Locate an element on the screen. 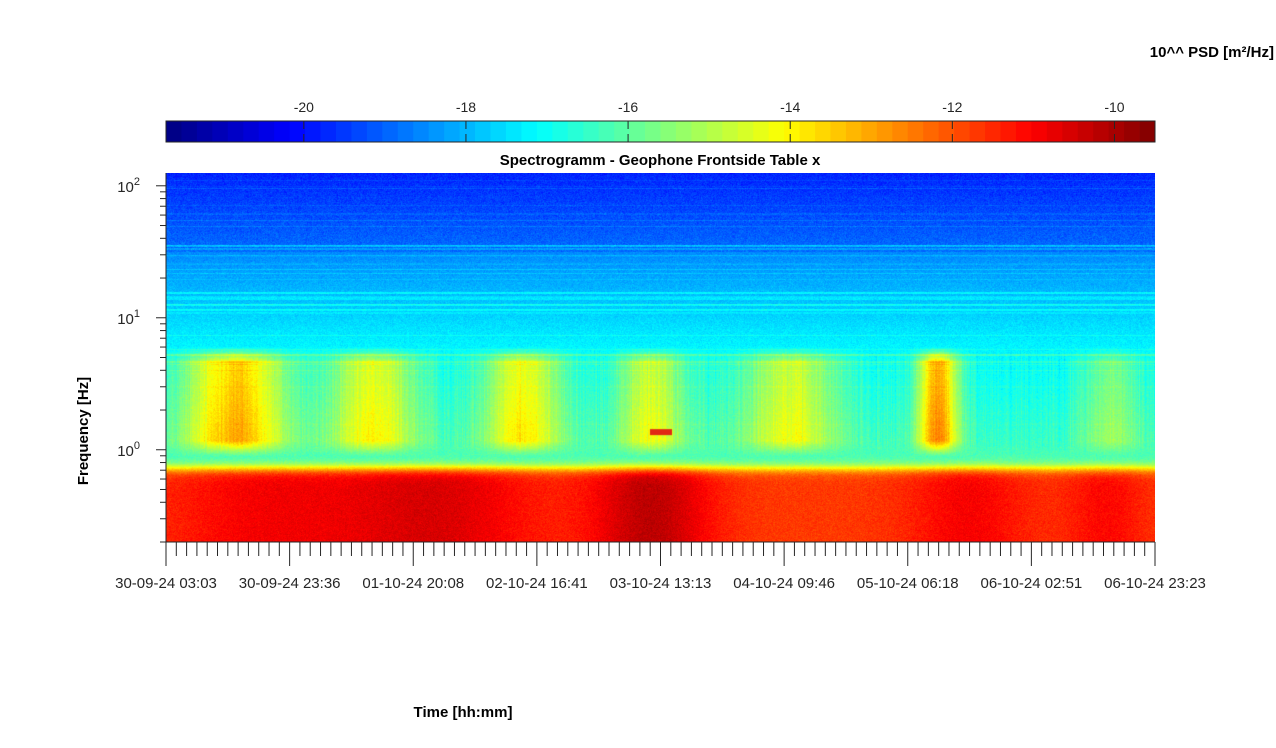 The width and height of the screenshot is (1276, 748). x-axis-label: Time [hh:mm] is located at coordinates (463, 712).